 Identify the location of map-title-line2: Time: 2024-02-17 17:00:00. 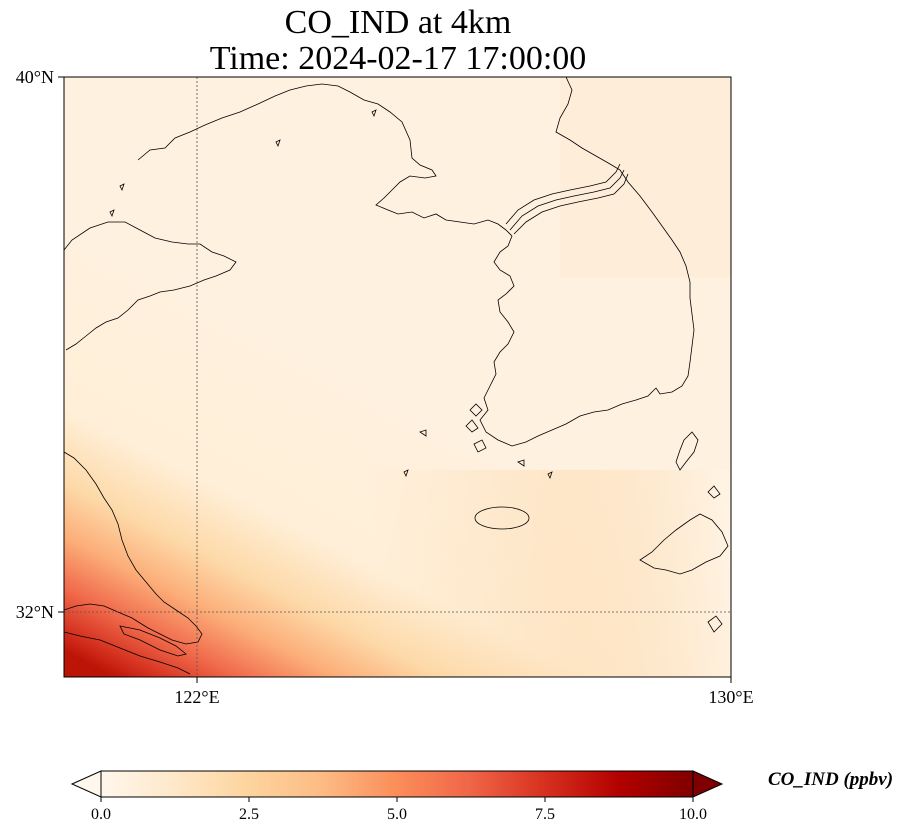
(398, 58).